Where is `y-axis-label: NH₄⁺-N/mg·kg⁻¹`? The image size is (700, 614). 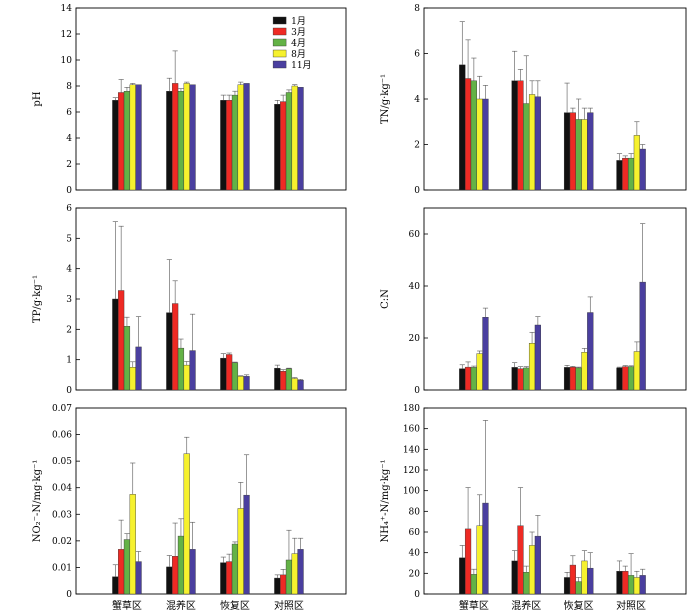
y-axis-label: NH₄⁺-N/mg·kg⁻¹ is located at coordinates (385, 500).